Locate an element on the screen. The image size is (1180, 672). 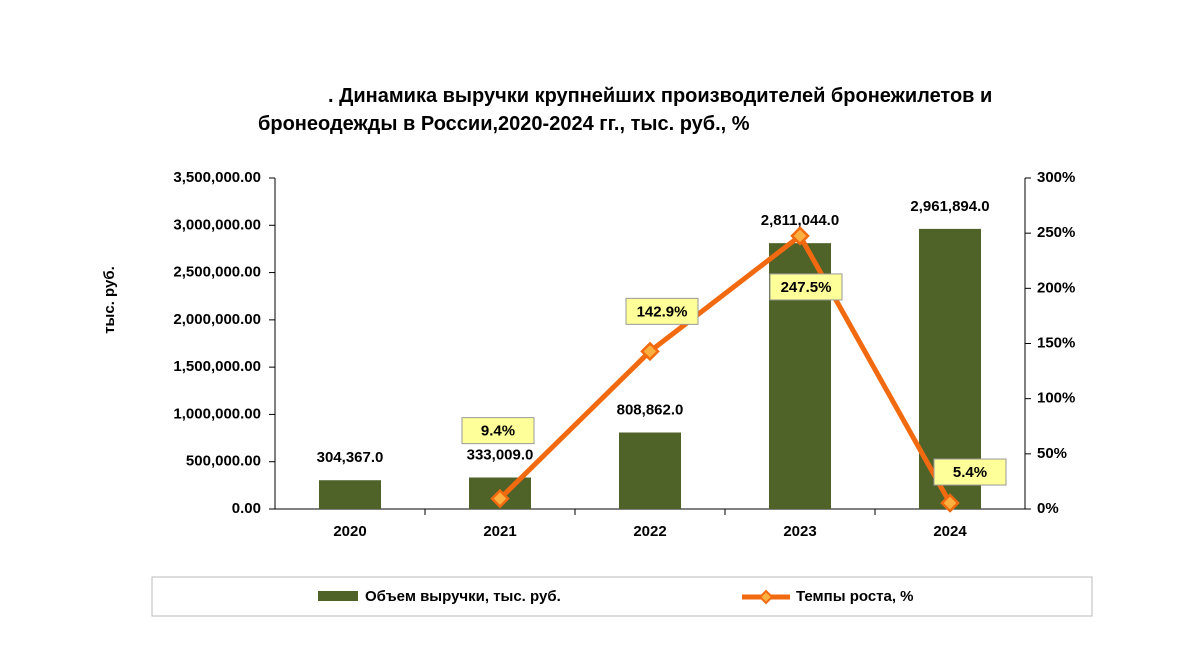
y2-tick-label: 250% is located at coordinates (1056, 232).